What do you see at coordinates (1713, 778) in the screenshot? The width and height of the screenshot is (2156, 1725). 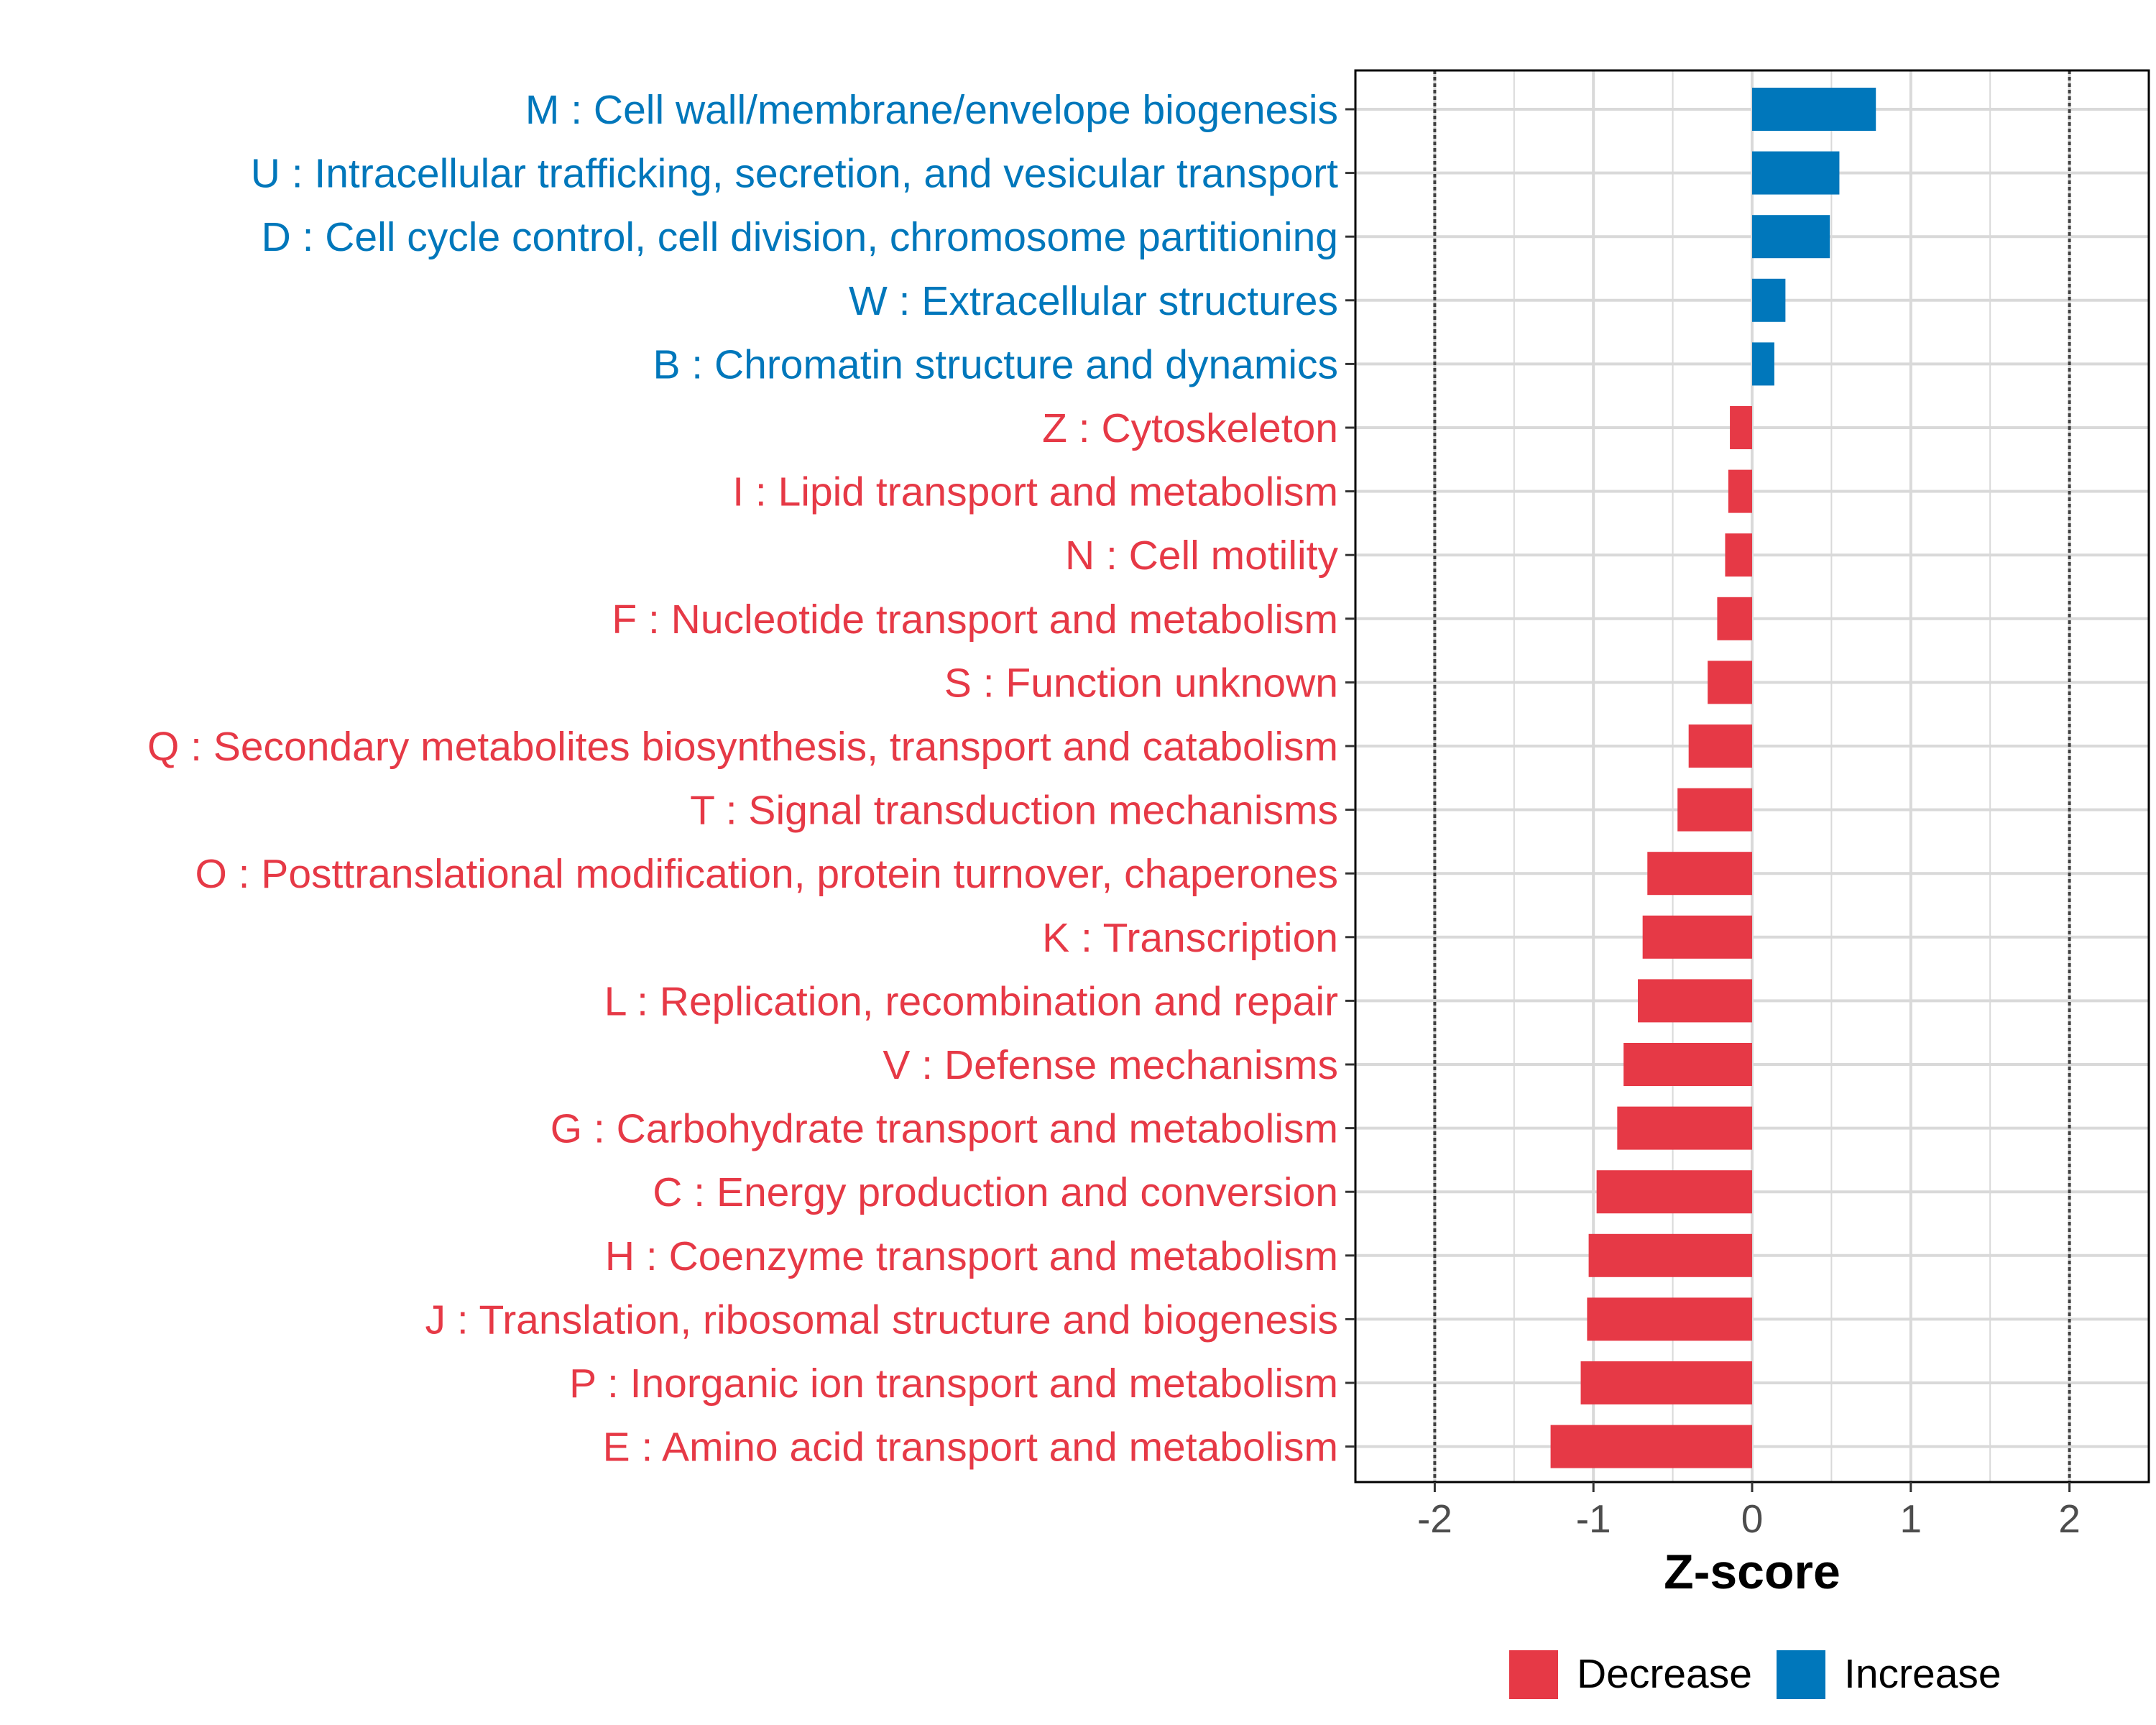 I see `bar-layer` at bounding box center [1713, 778].